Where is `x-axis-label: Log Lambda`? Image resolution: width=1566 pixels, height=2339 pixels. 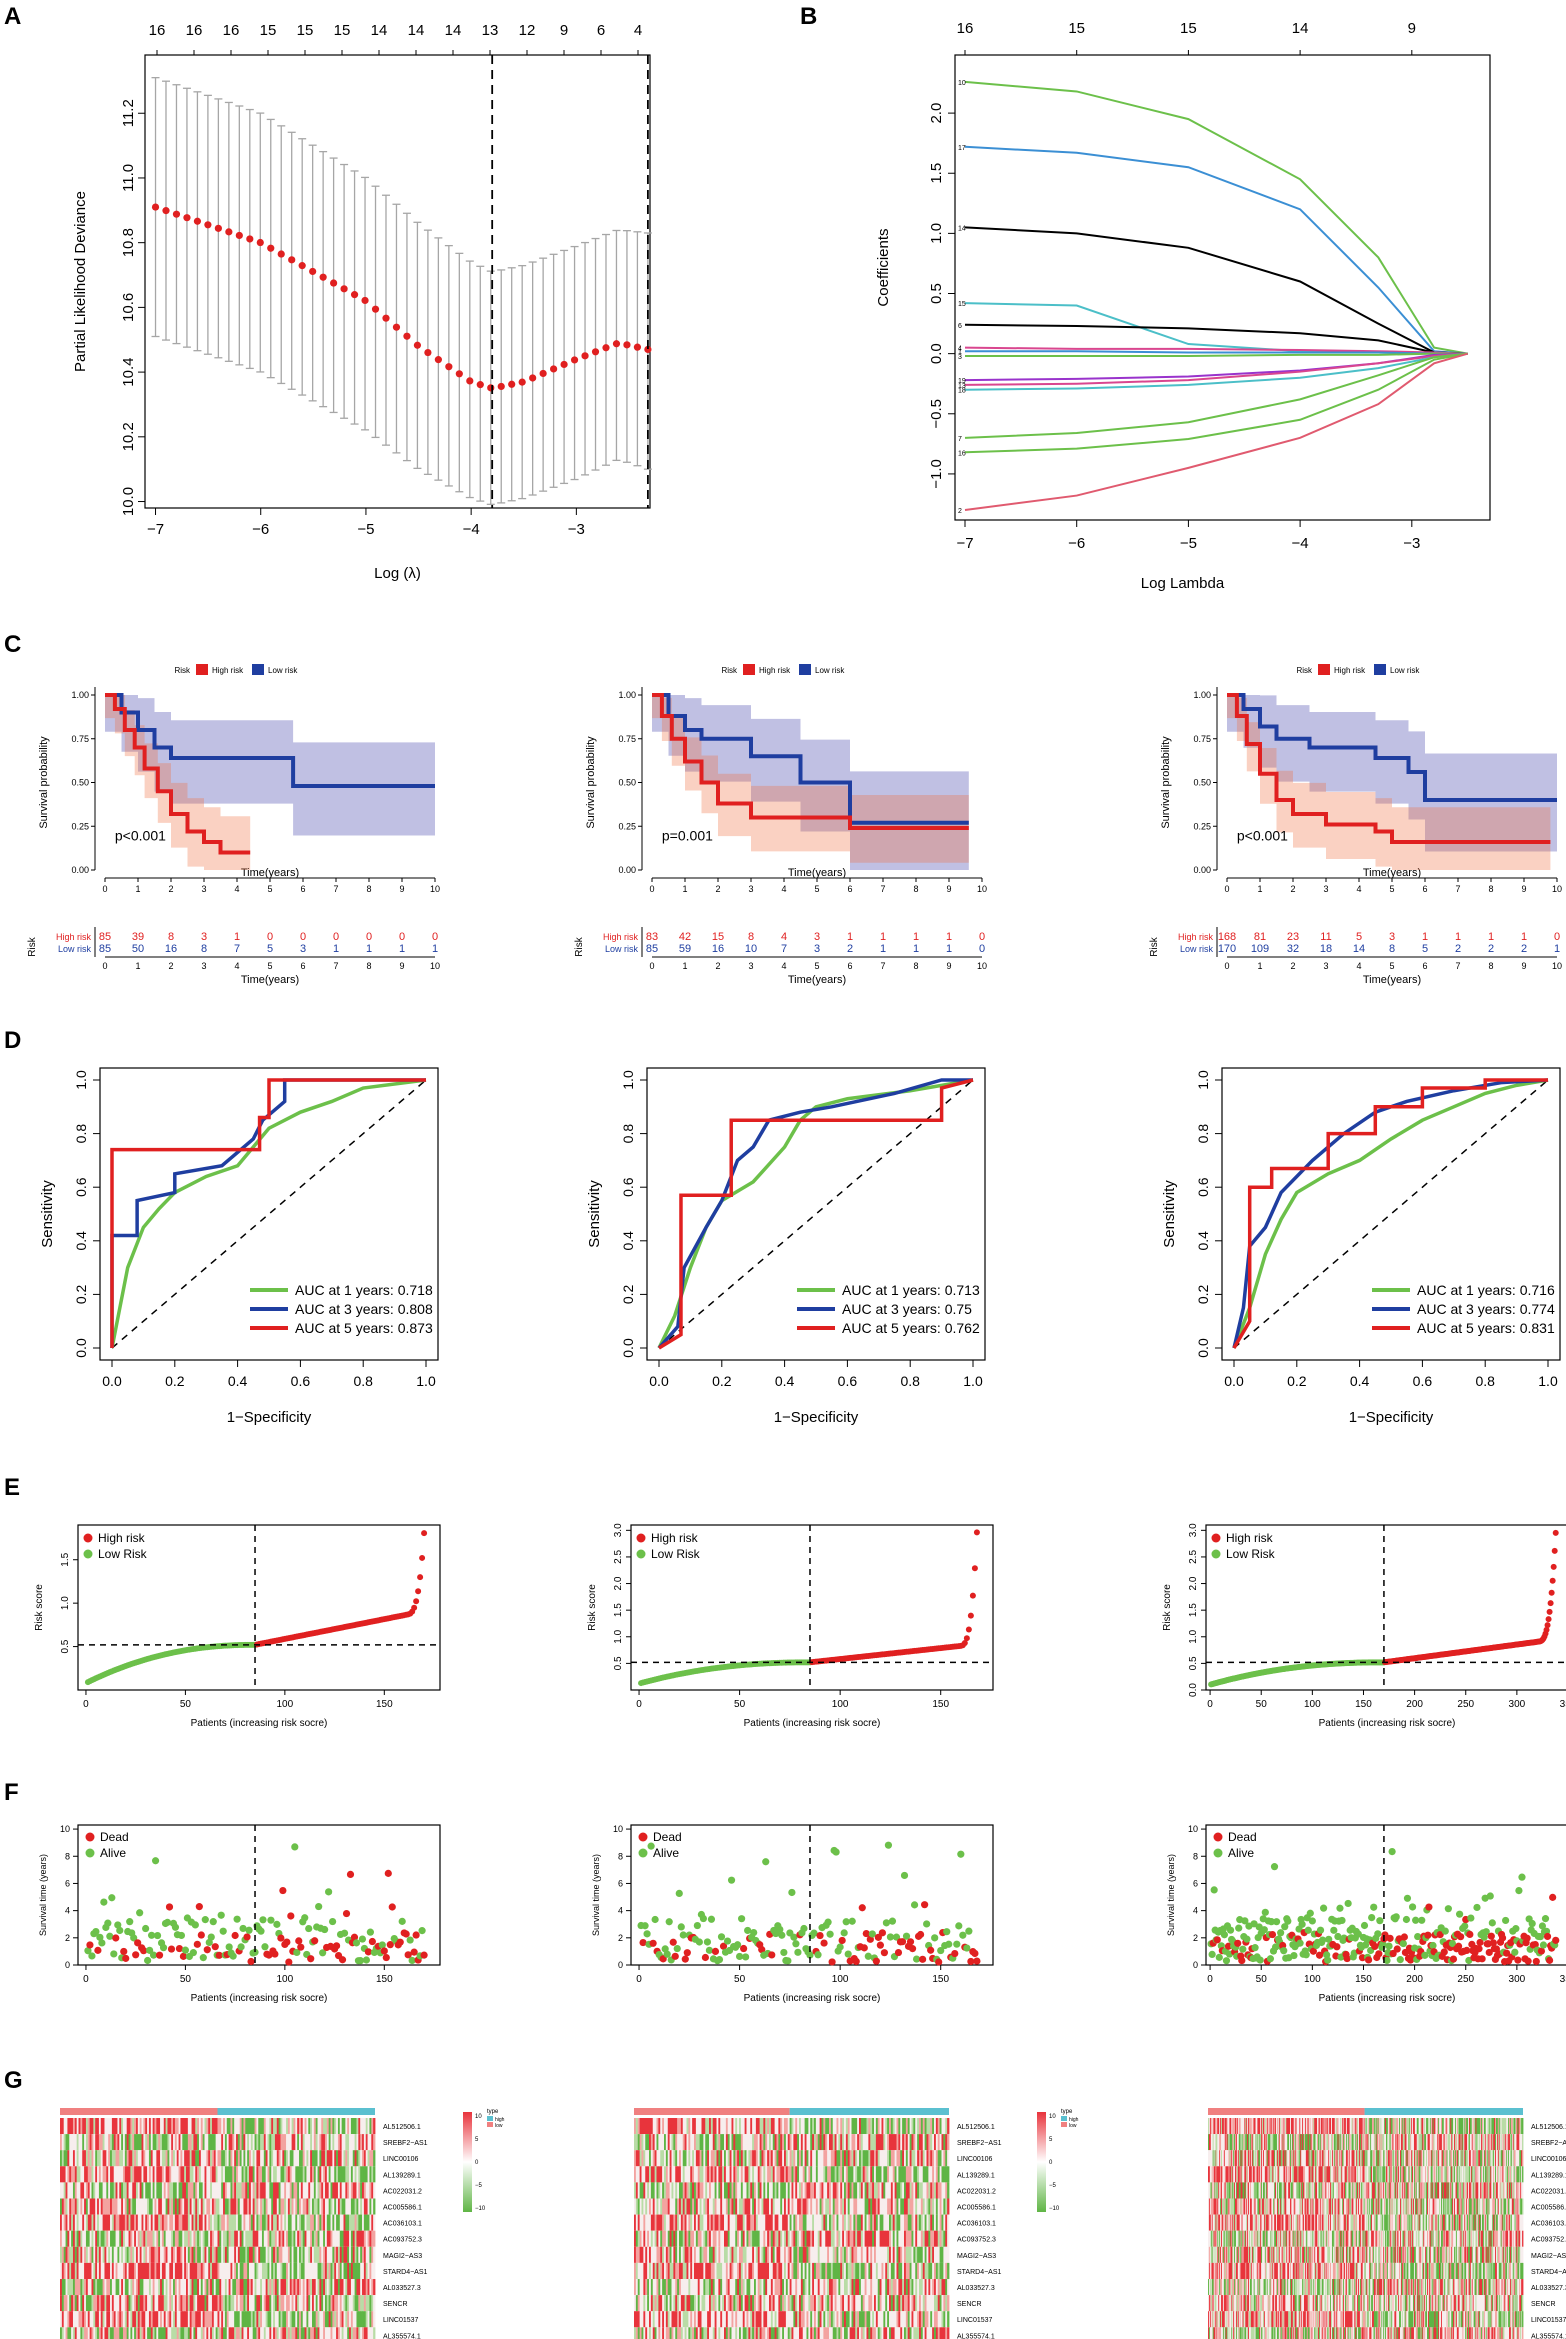
x-axis-label: Log Lambda is located at coordinates (1183, 583).